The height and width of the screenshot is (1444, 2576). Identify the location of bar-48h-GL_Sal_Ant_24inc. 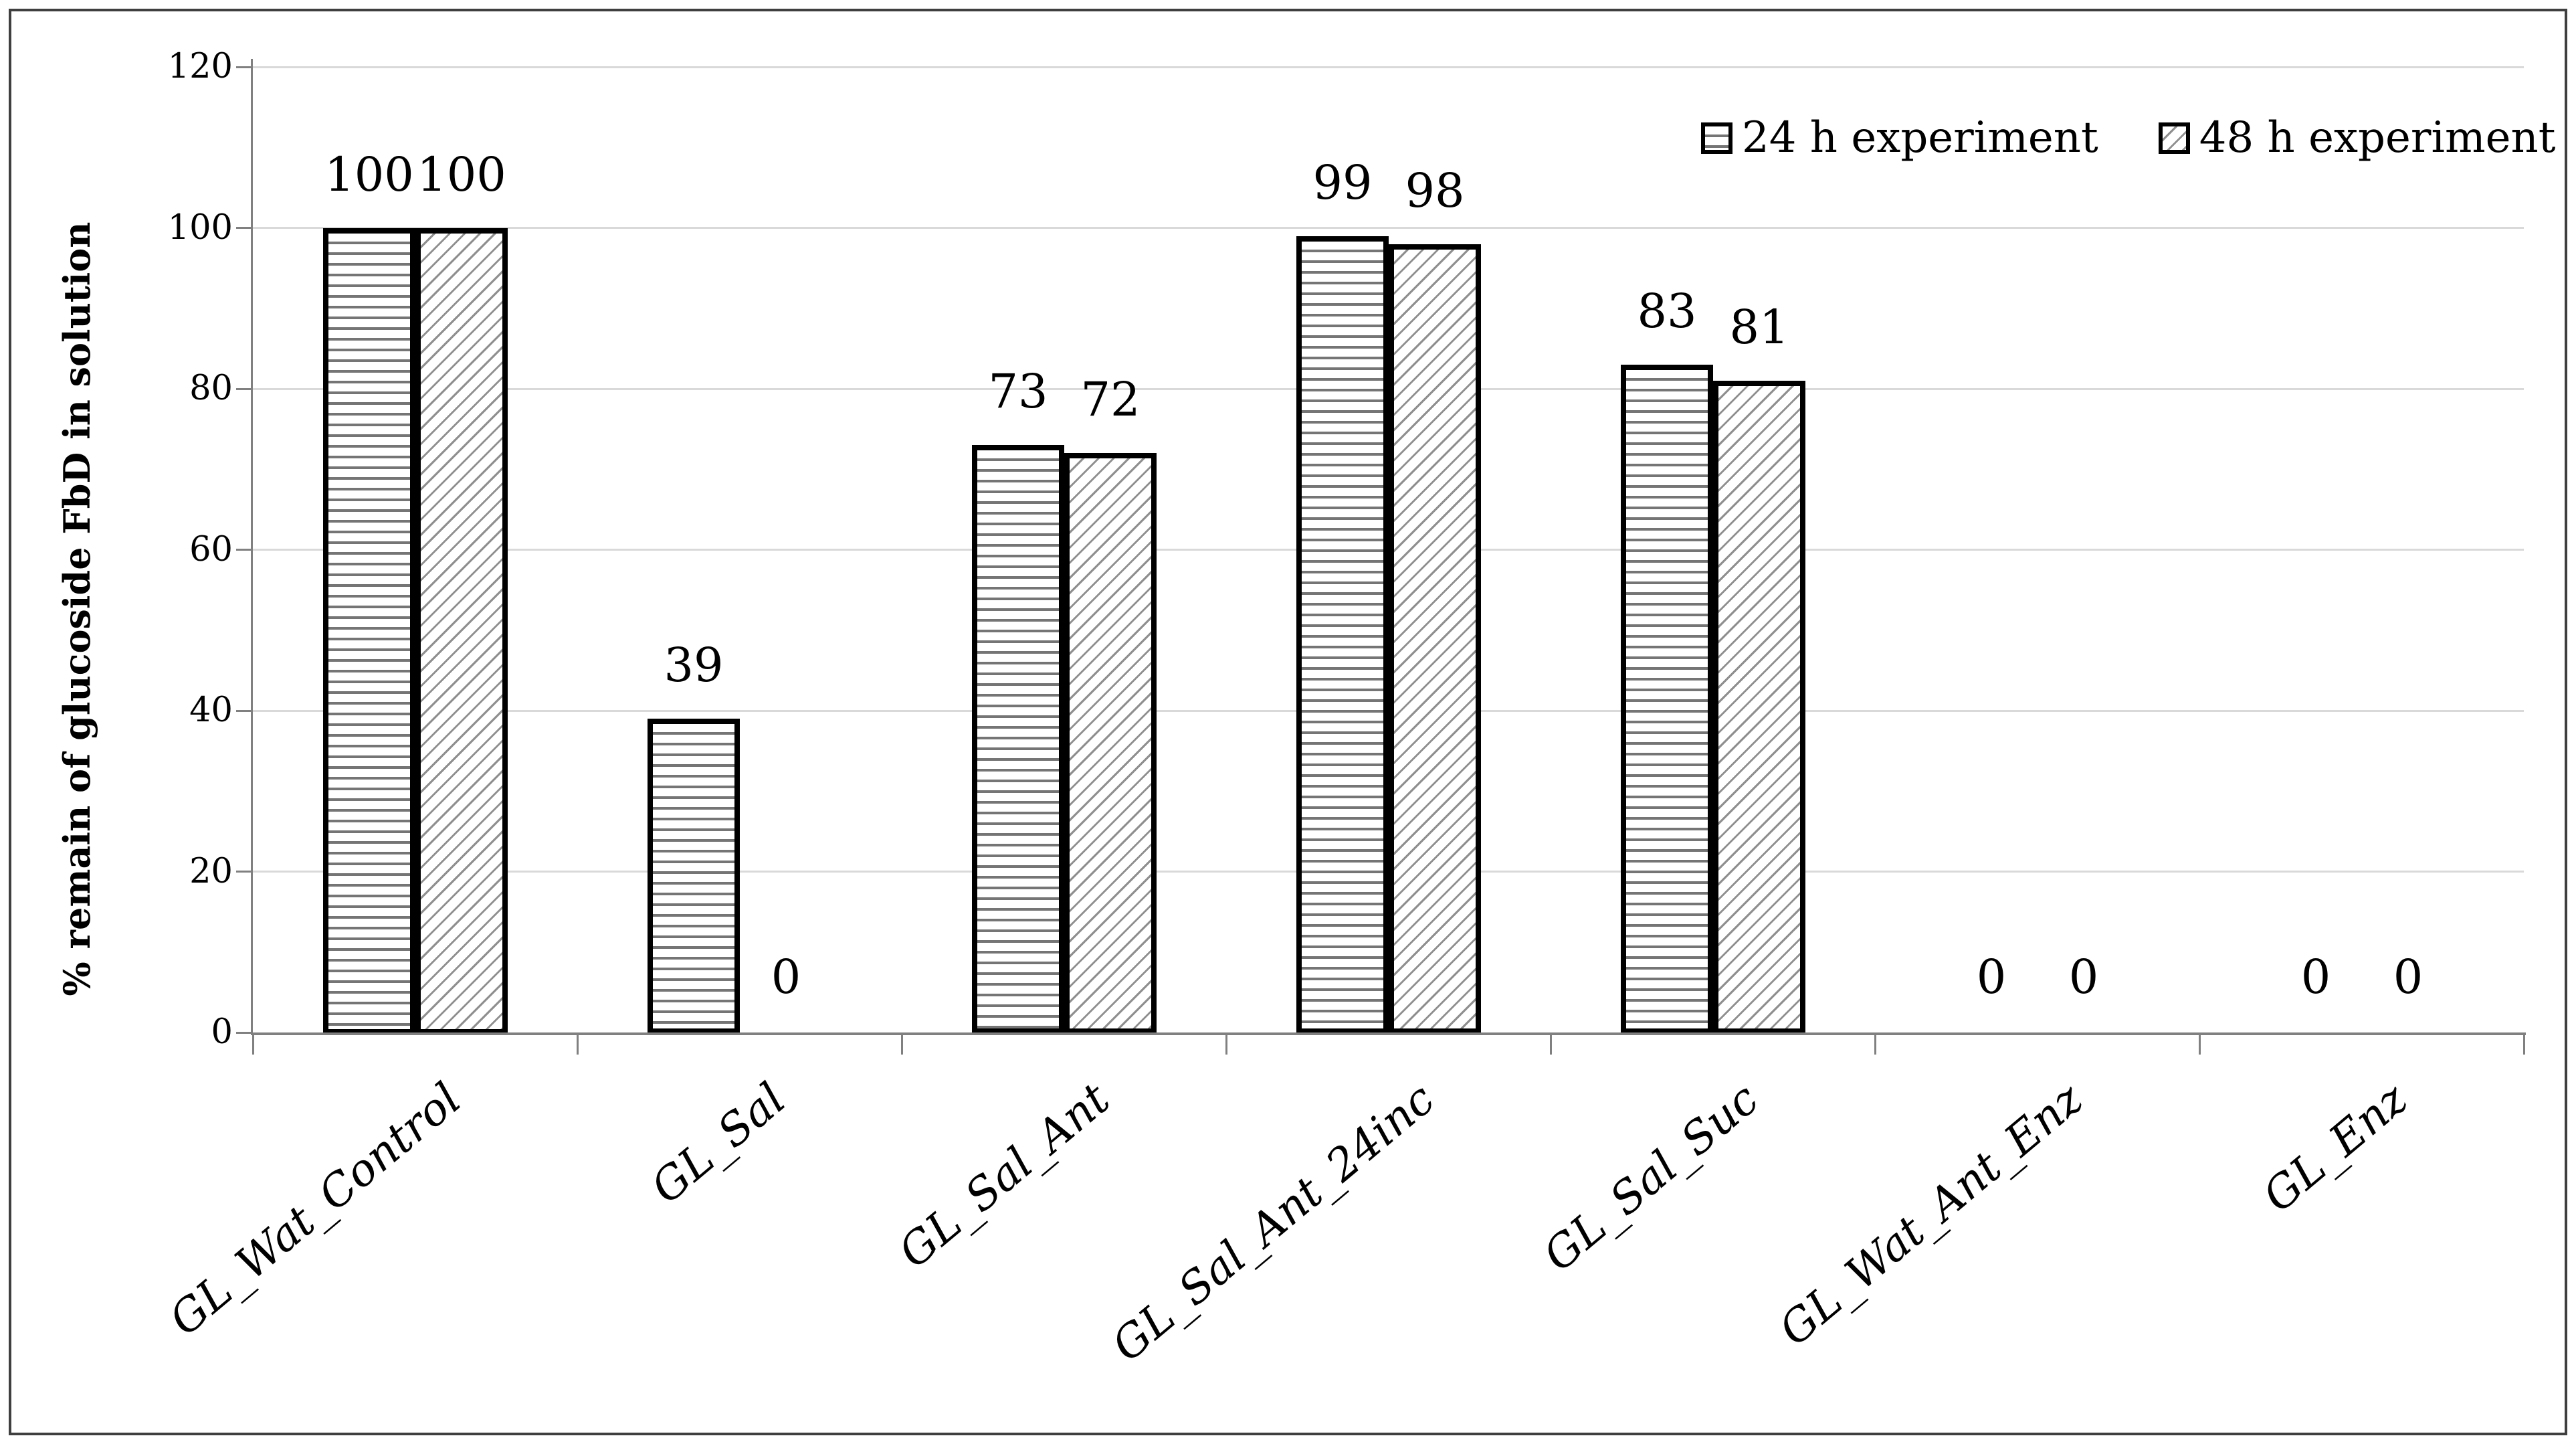
(1435, 639).